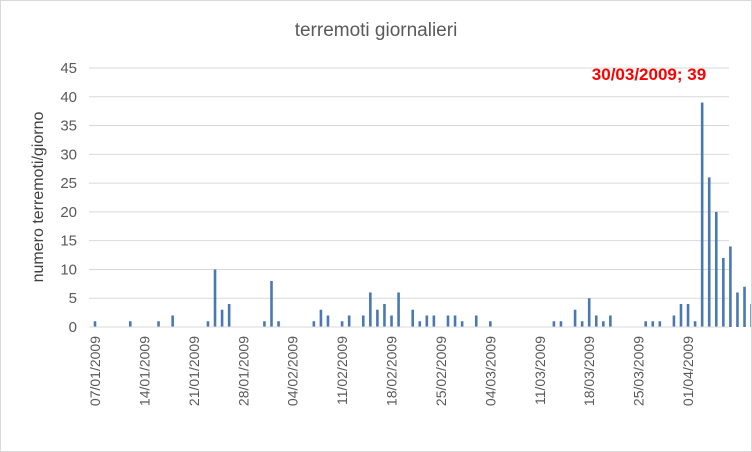 The width and height of the screenshot is (752, 452). What do you see at coordinates (342, 370) in the screenshot?
I see `x-tick-label: 11/02/2009` at bounding box center [342, 370].